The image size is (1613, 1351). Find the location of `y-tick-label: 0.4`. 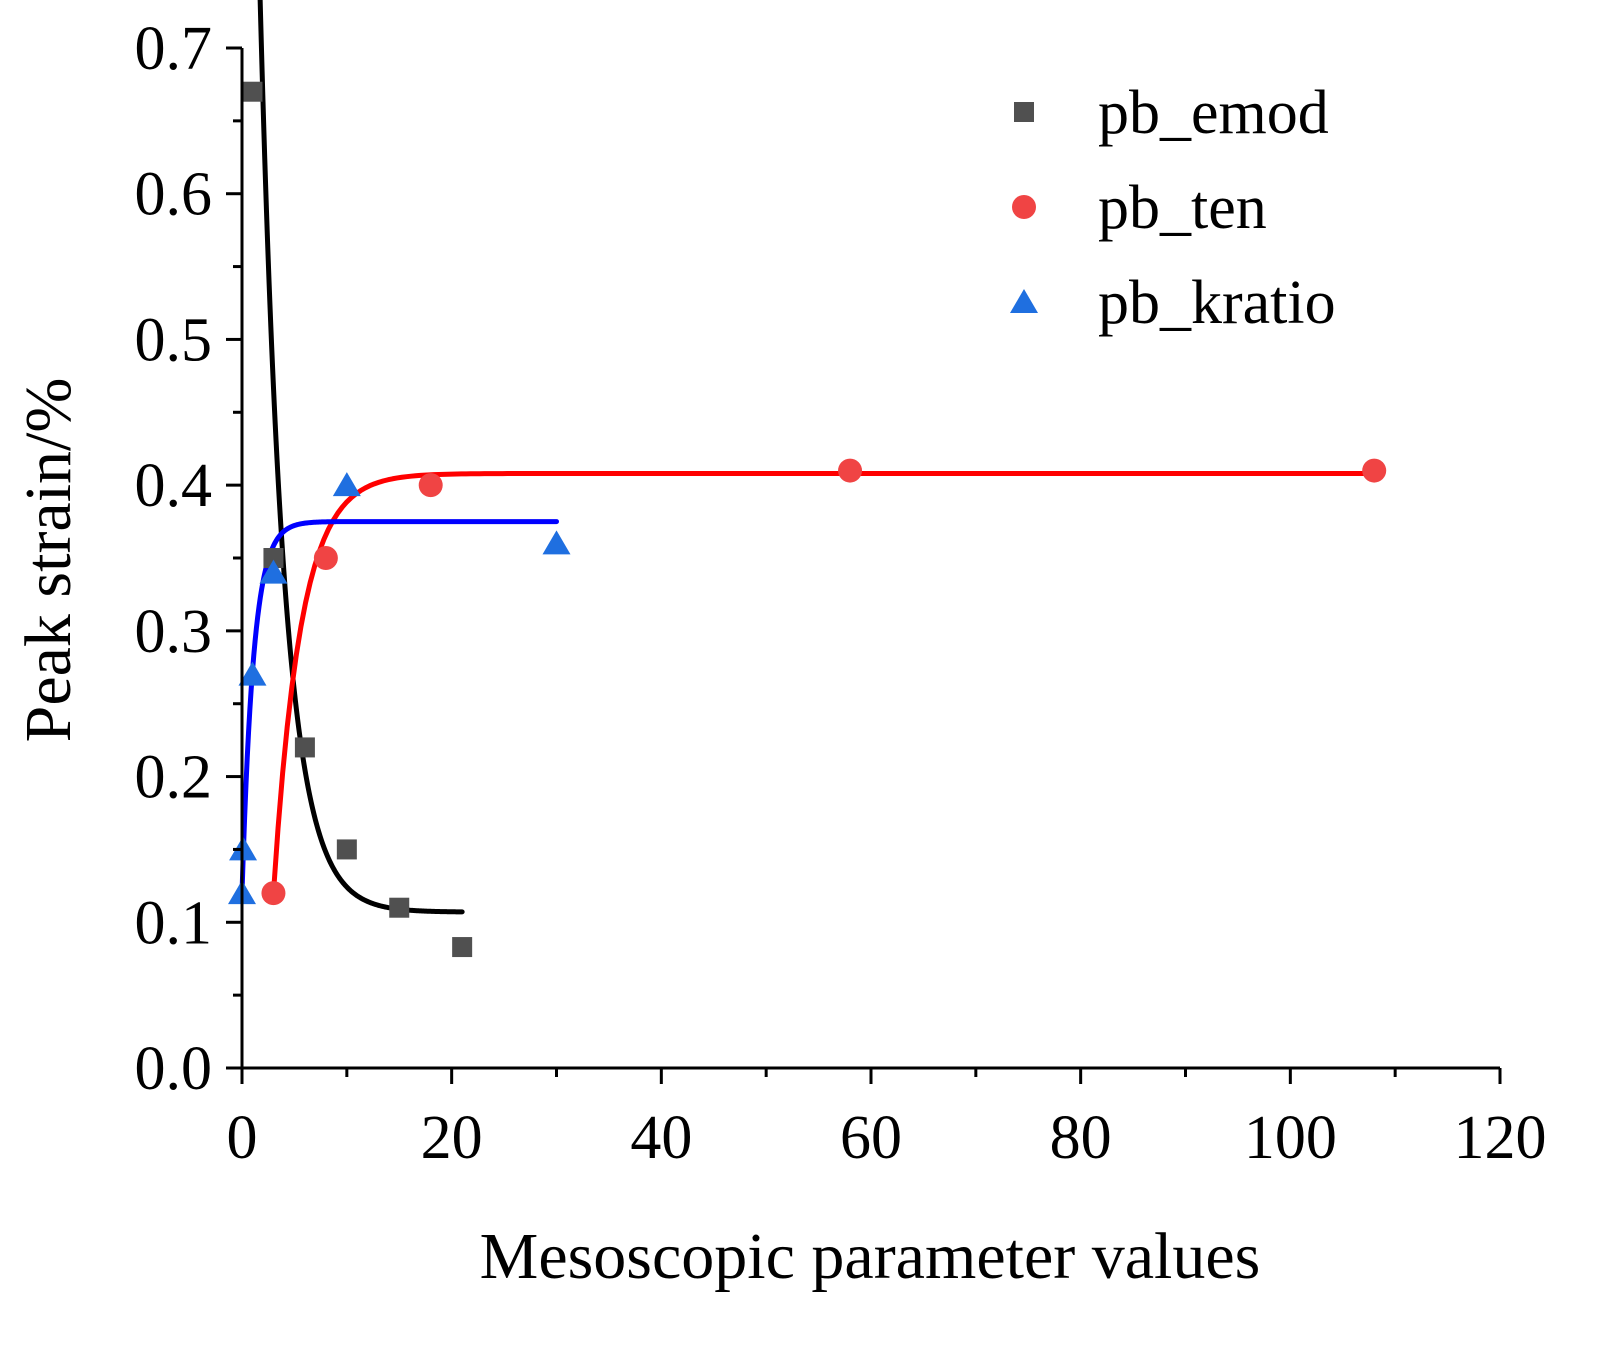

y-tick-label: 0.4 is located at coordinates (174, 486).